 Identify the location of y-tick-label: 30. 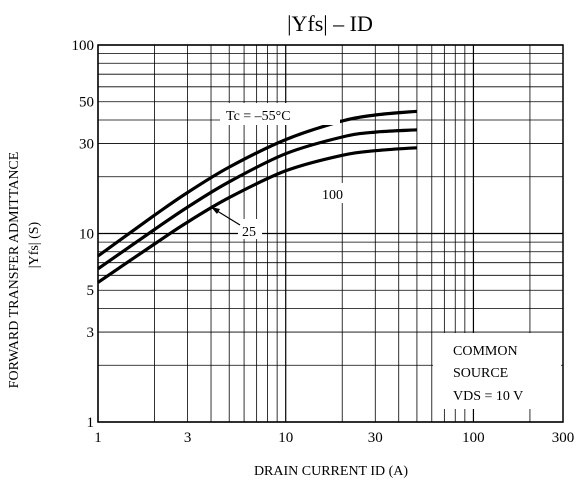
(86, 145).